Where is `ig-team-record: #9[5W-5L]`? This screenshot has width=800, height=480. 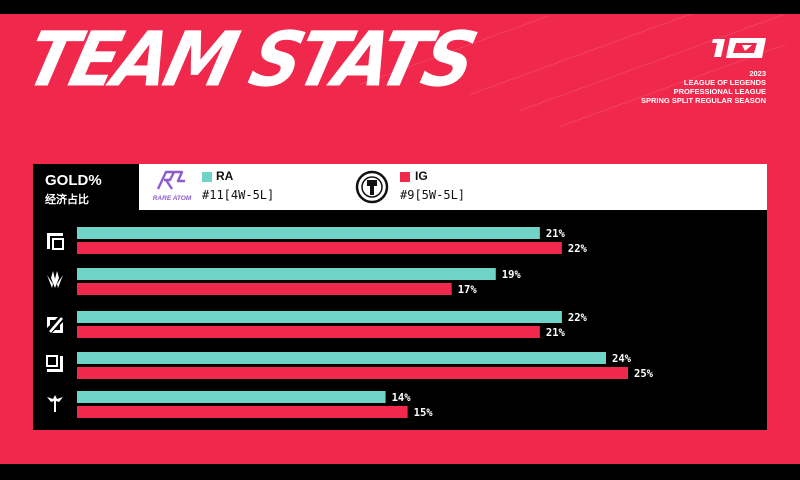
ig-team-record: #9[5W-5L] is located at coordinates (433, 195).